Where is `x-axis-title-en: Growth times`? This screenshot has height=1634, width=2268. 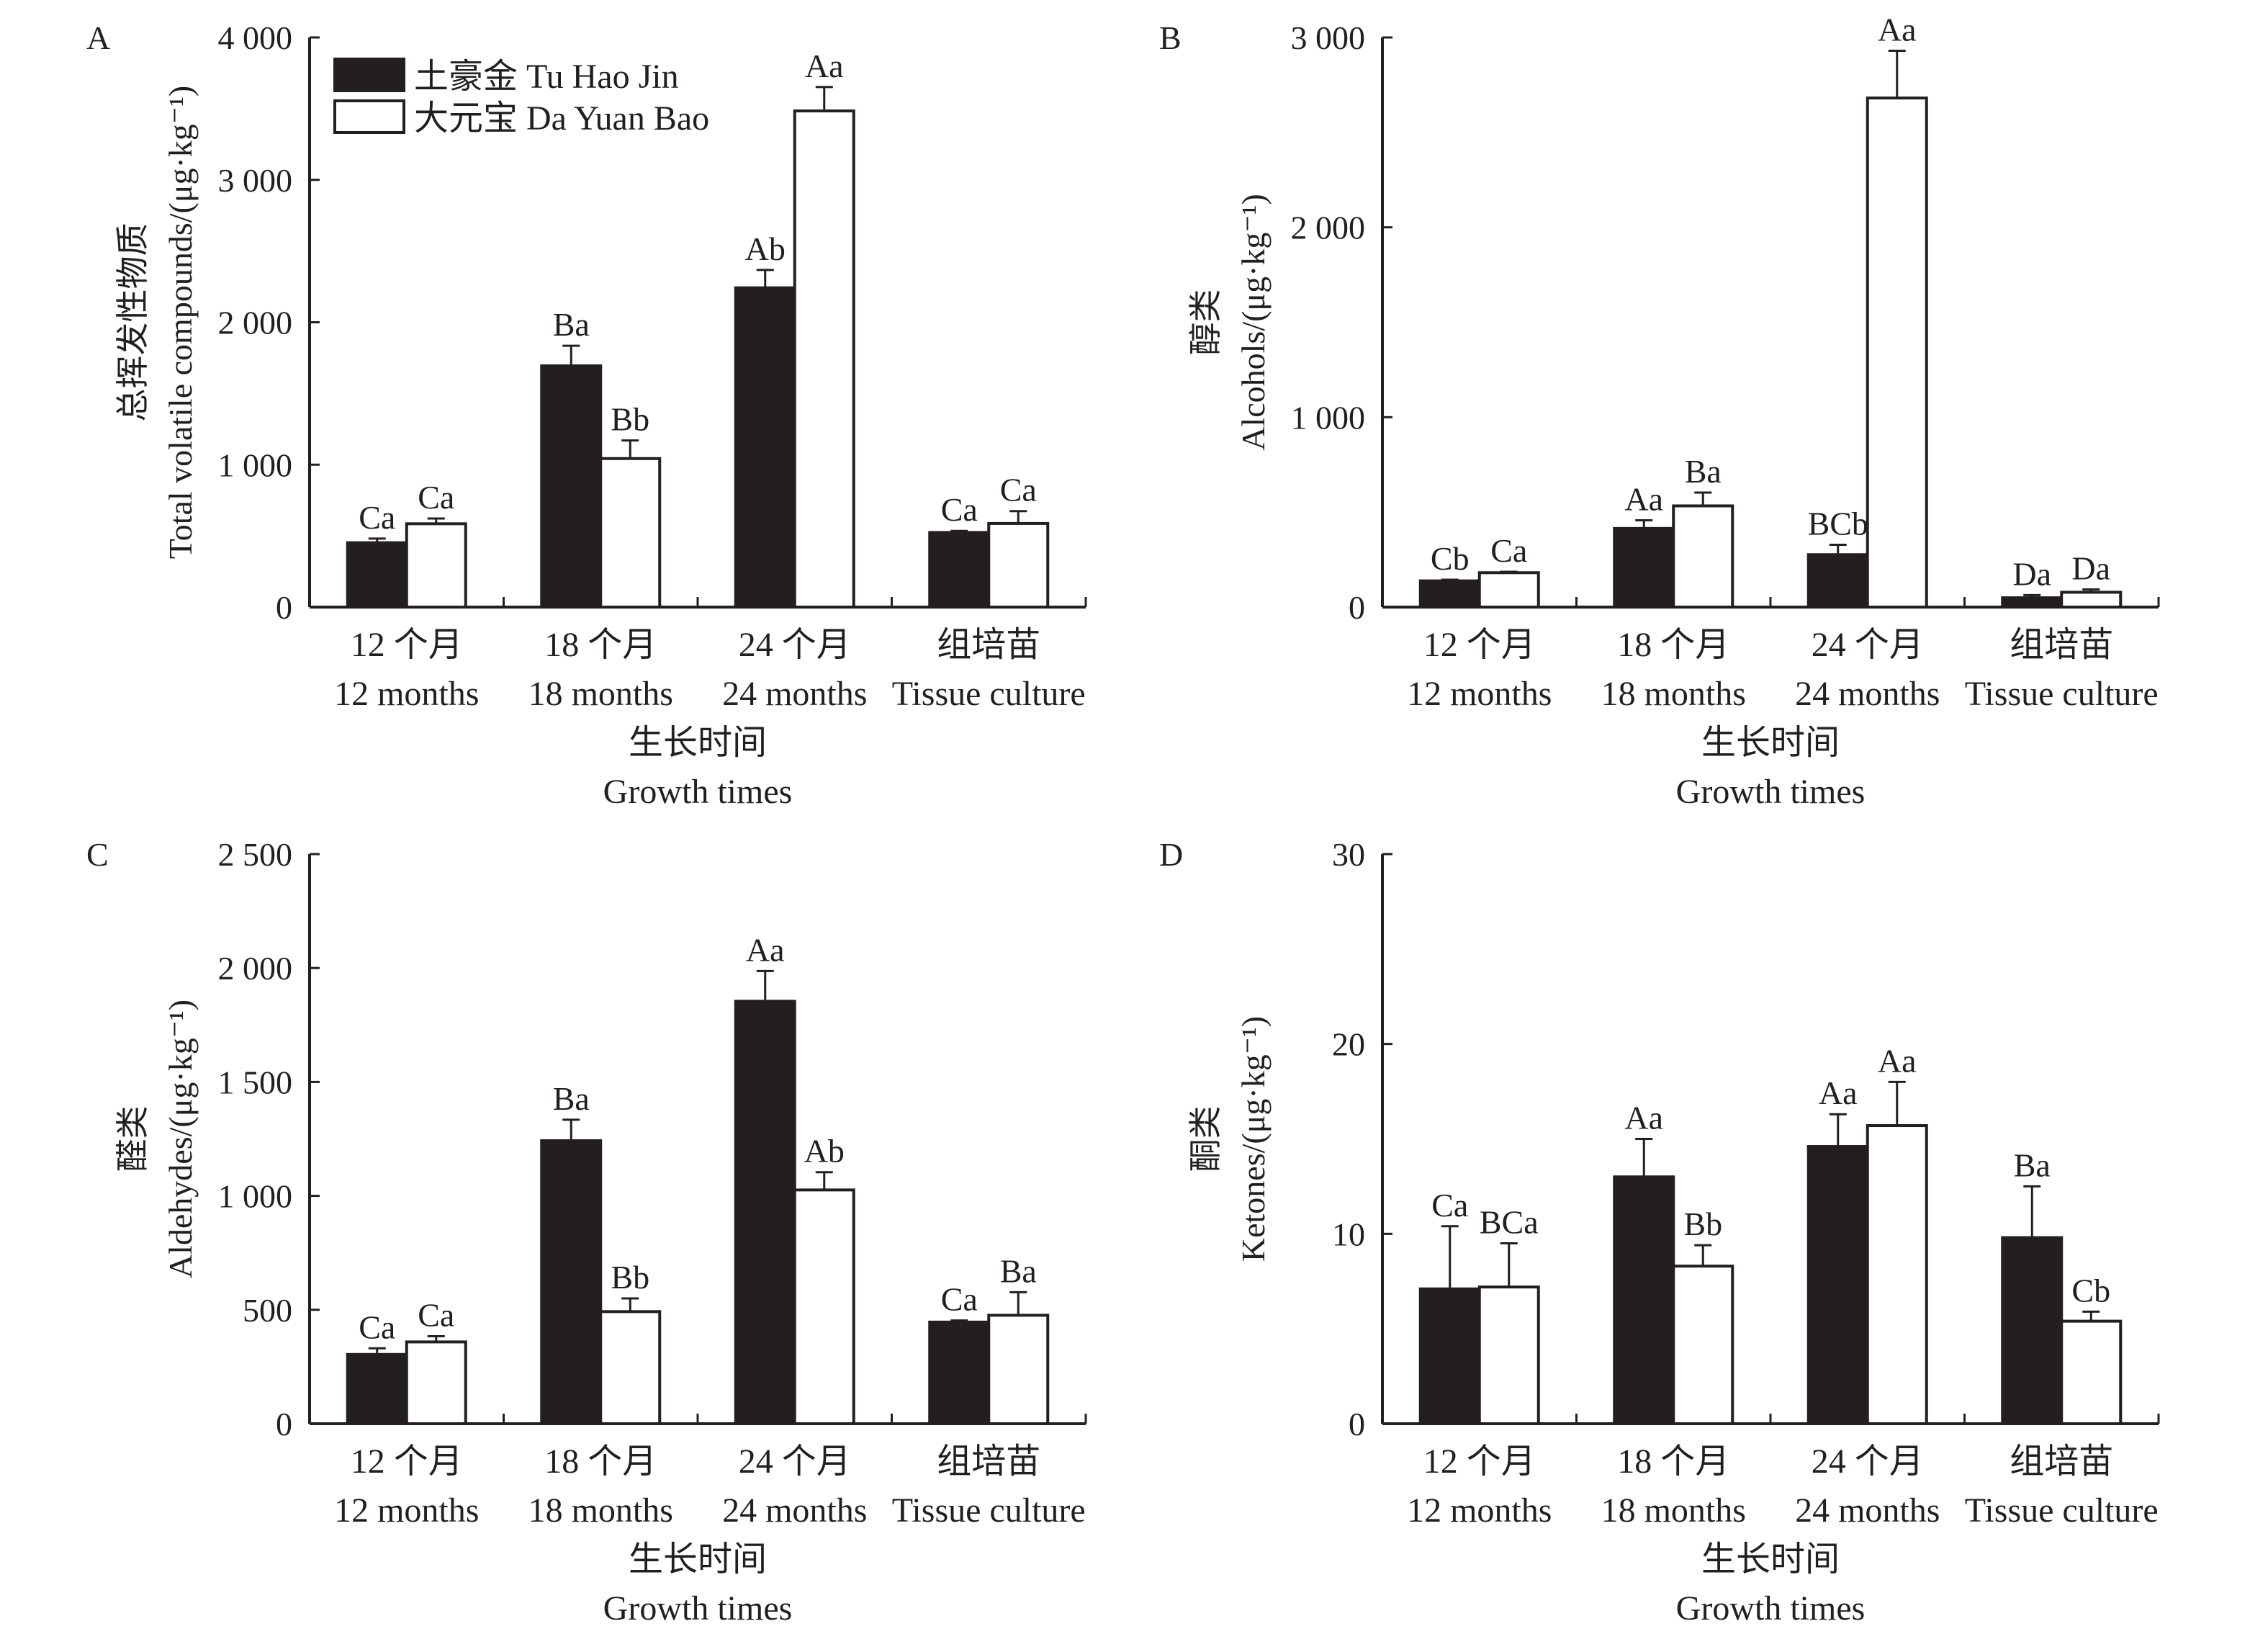
x-axis-title-en: Growth times is located at coordinates (1771, 792).